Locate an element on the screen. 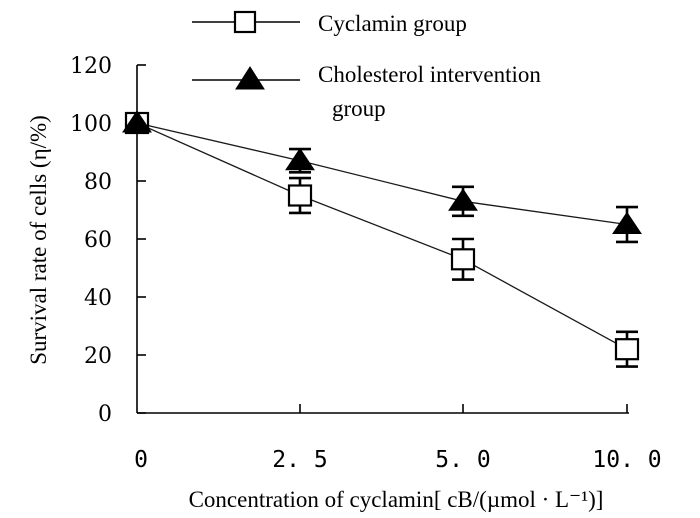 Image resolution: width=700 pixels, height=518 pixels. y-tick-label: 80 is located at coordinates (98, 182).